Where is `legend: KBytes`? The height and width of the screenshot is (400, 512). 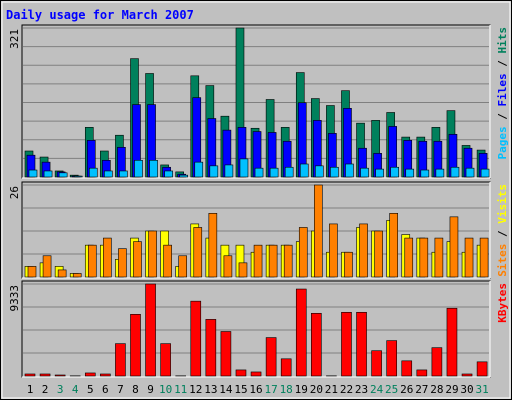
legend: KBytes is located at coordinates (502, 303).